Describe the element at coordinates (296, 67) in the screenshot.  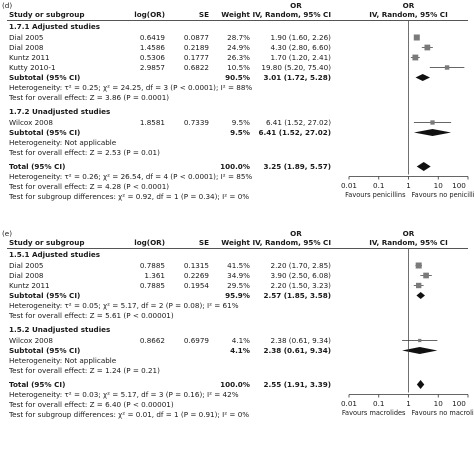
I see `study-or-ci: 19.80 (5.20, 75.40)` at that location.